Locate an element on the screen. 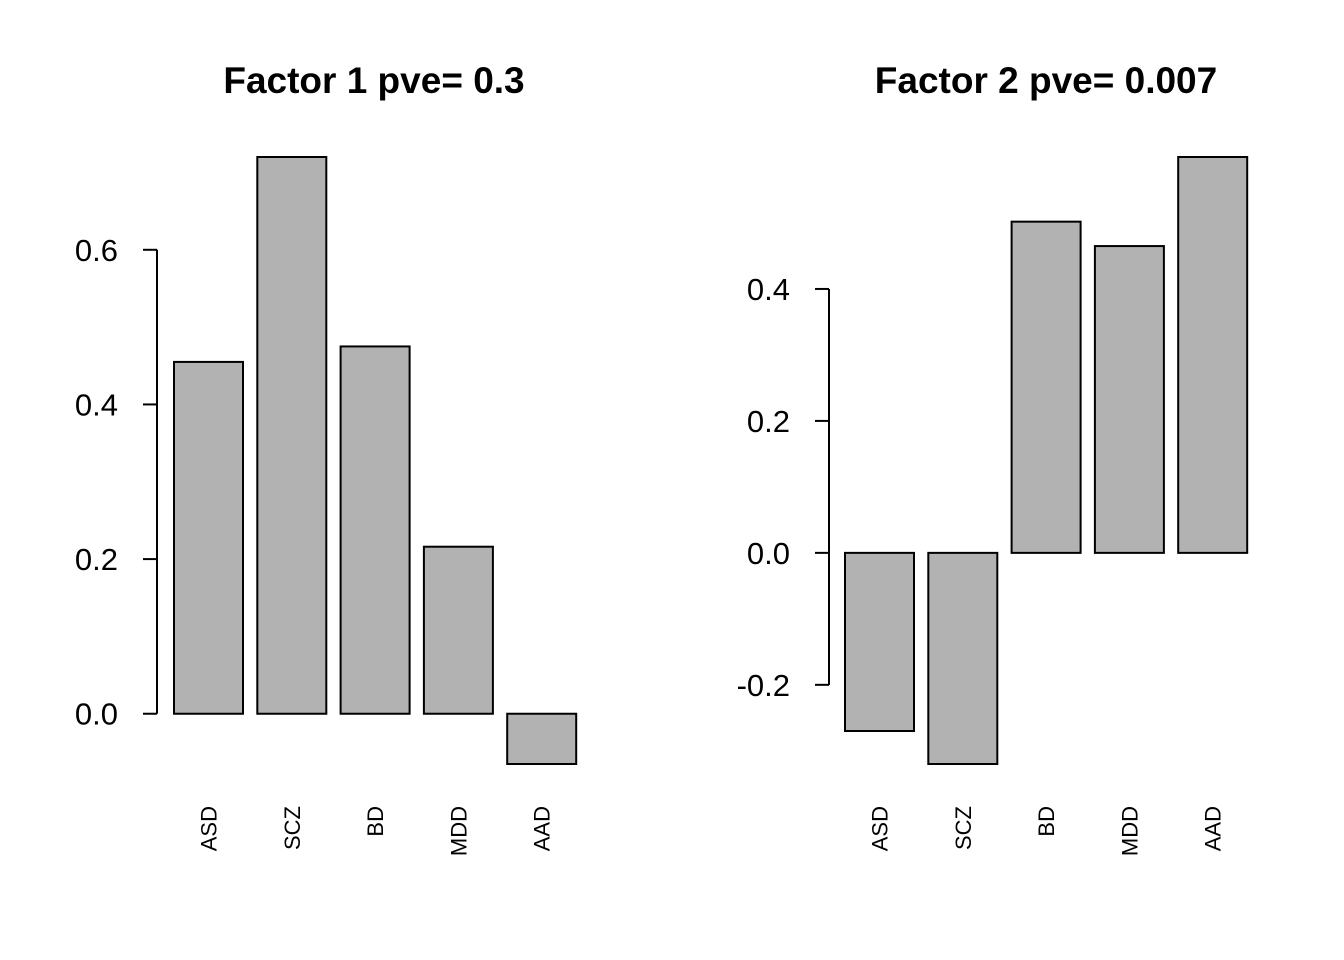 This screenshot has height=960, width=1344. chart-title: Factor 1 pve= 0.3 is located at coordinates (373, 80).